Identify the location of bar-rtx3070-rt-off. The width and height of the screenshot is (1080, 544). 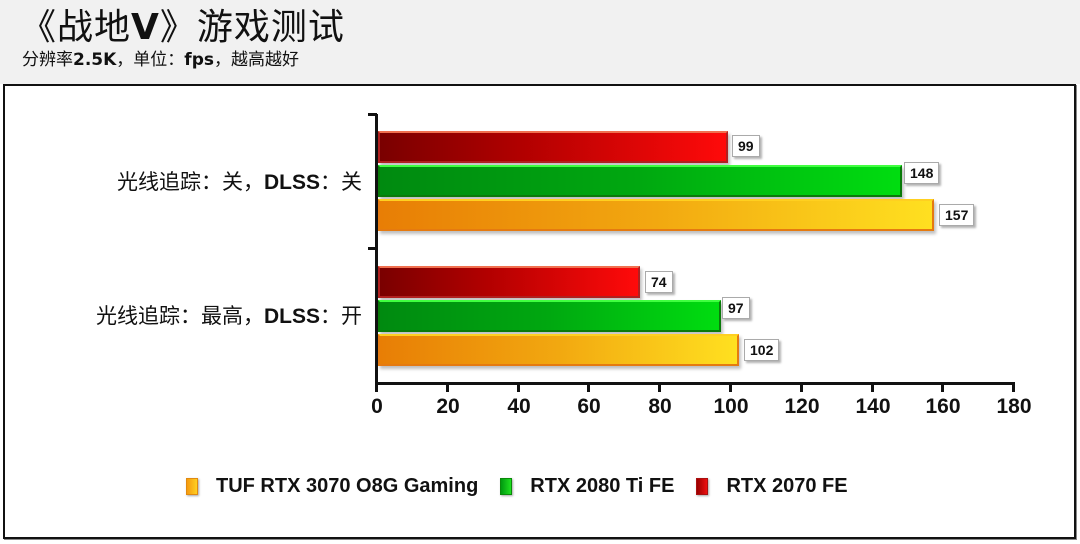
(656, 215).